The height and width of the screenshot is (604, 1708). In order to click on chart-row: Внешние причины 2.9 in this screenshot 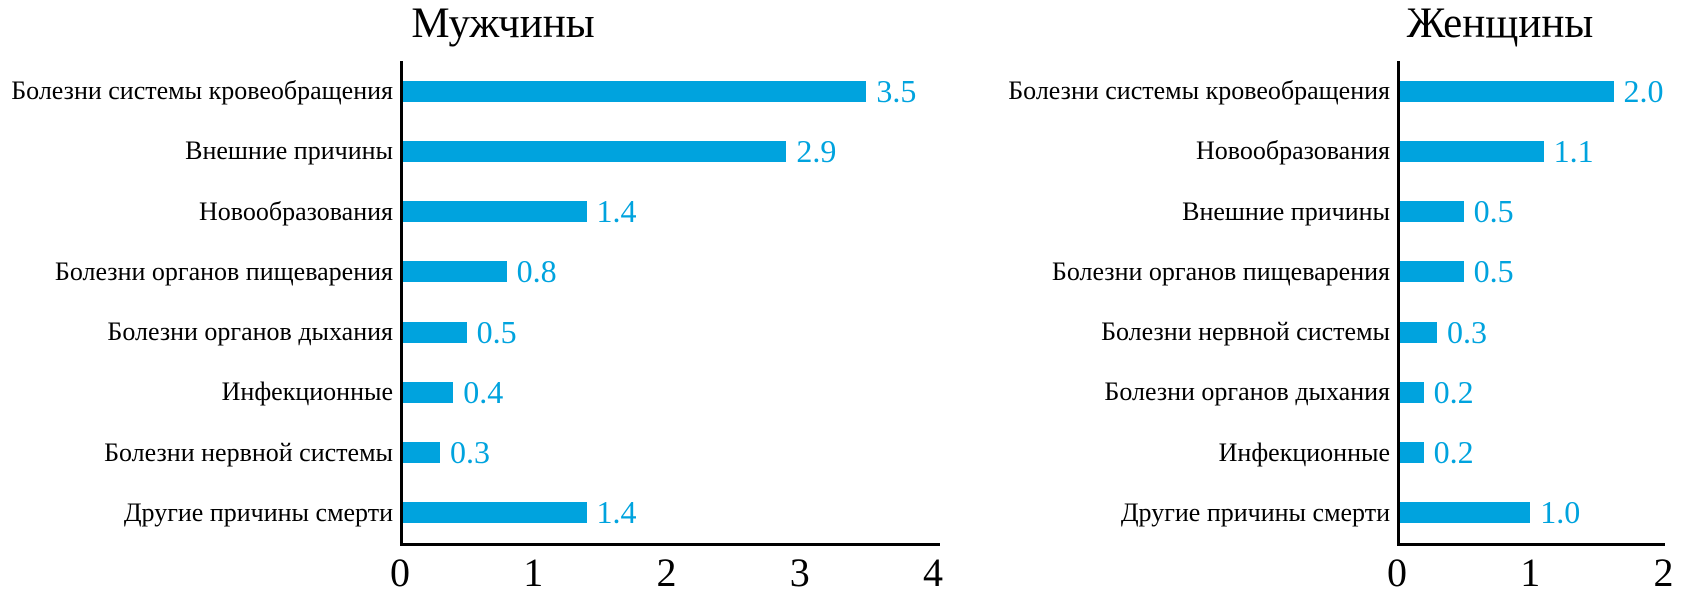, I will do `click(470, 151)`.